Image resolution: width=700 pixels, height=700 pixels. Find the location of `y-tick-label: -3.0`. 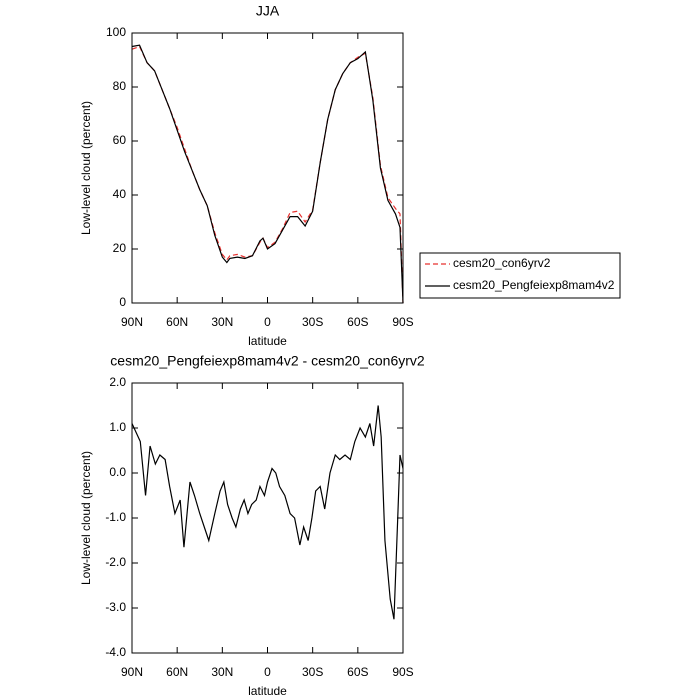

y-tick-label: -3.0 is located at coordinates (115, 607).